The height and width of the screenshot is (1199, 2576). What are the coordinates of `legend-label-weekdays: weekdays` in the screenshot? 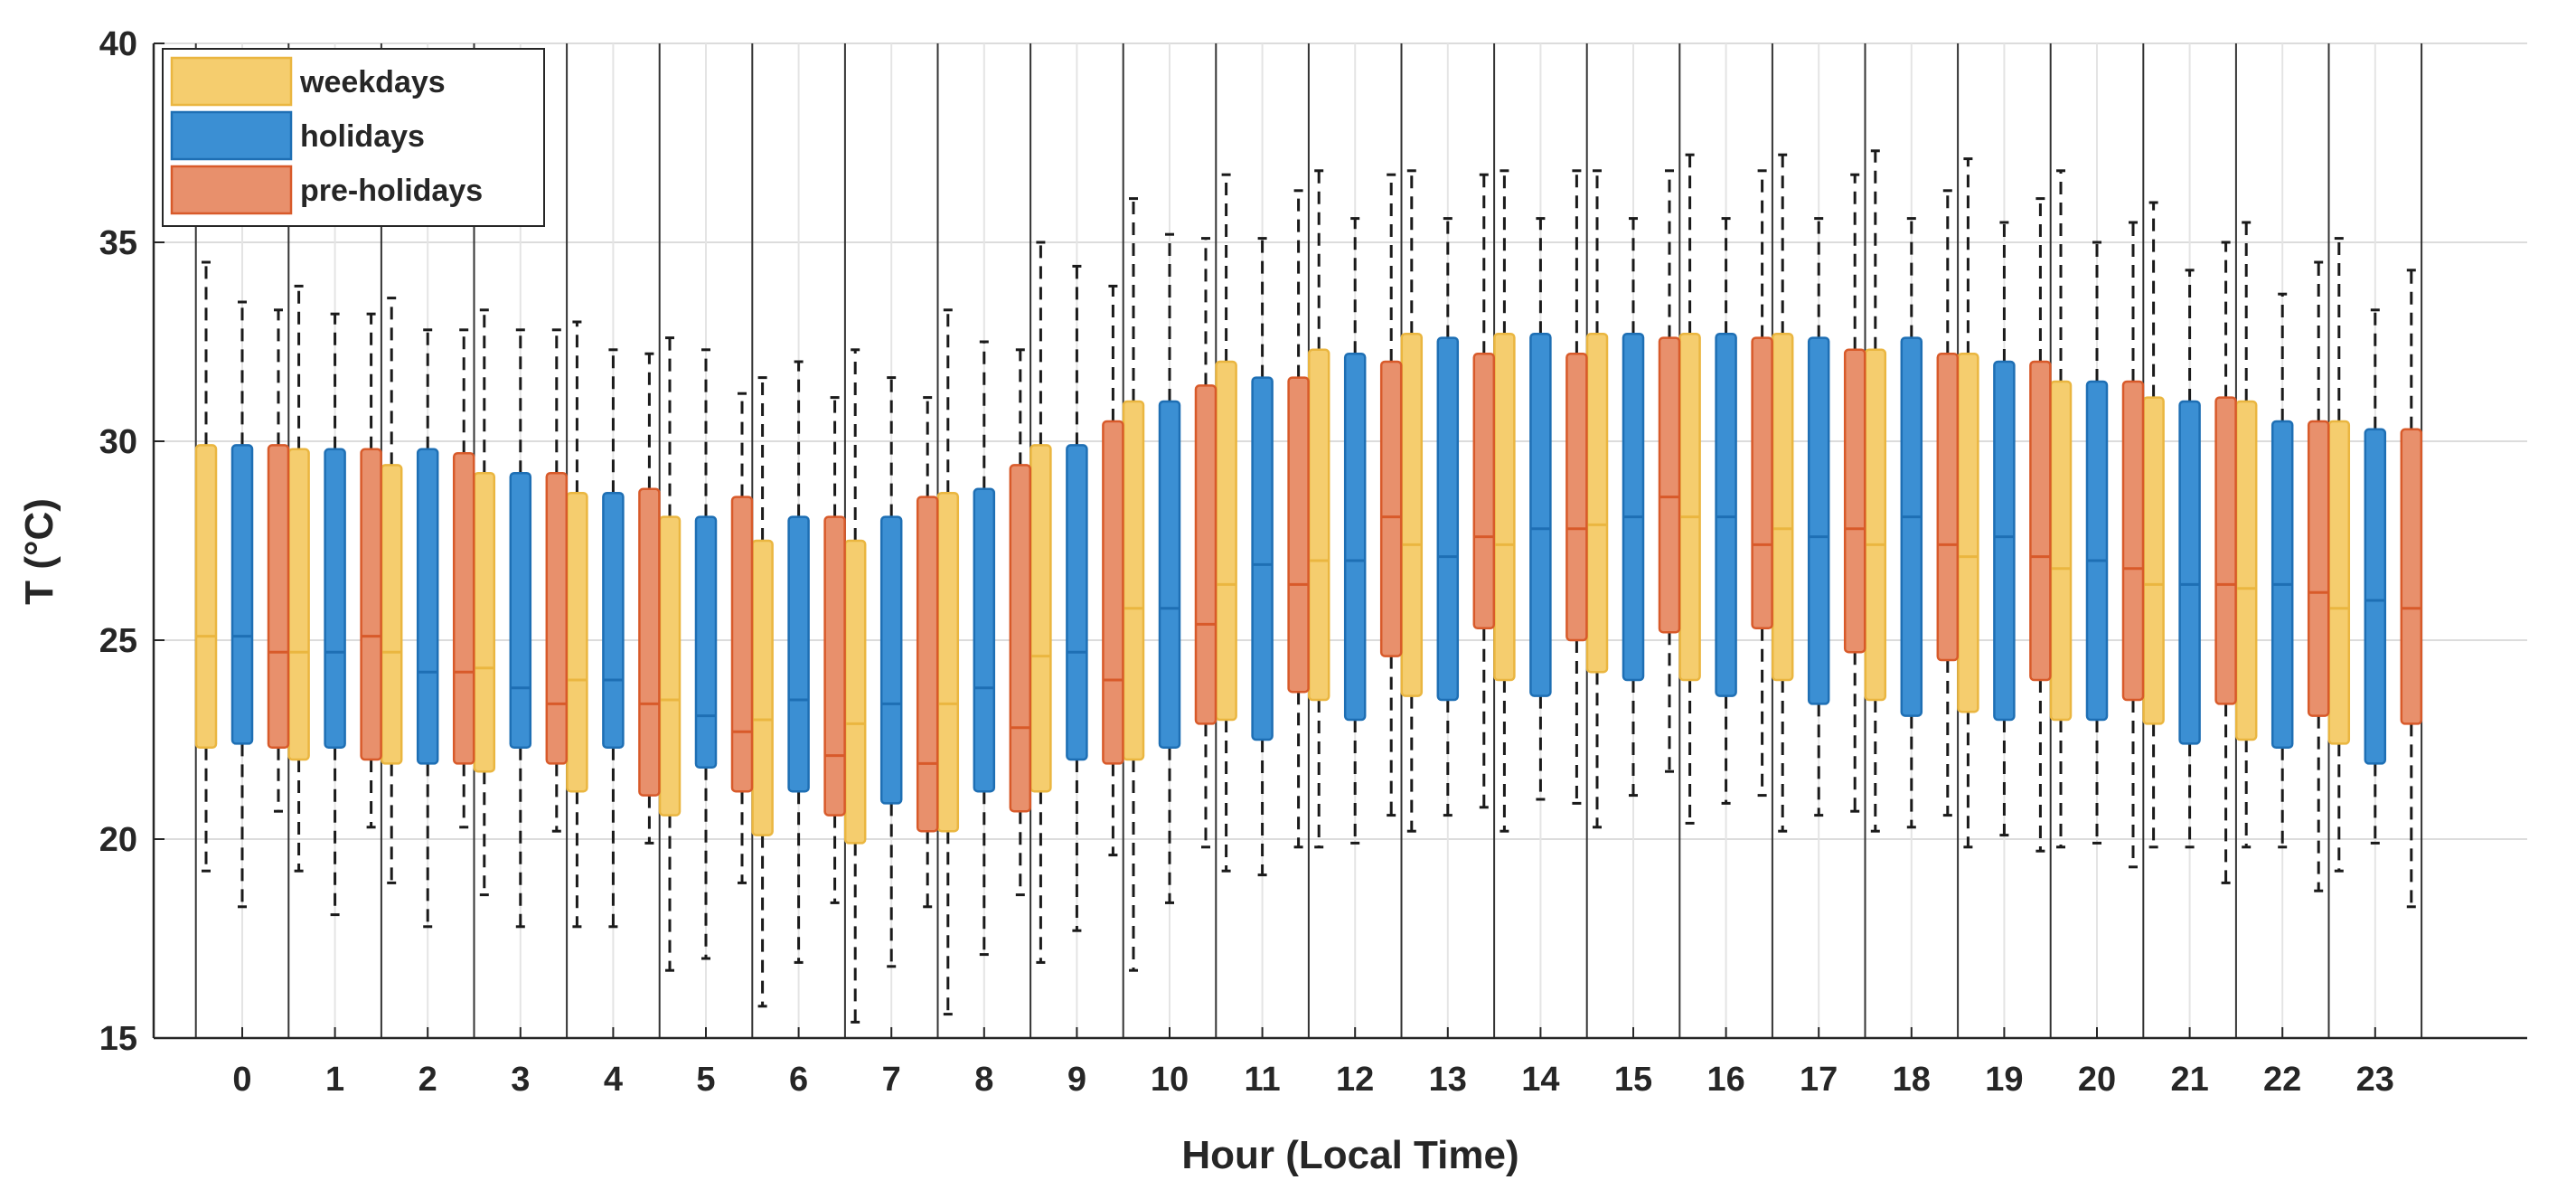 It's located at (372, 82).